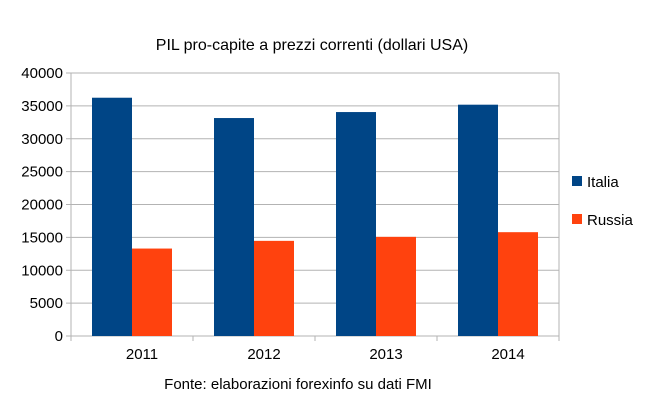  I want to click on bar-russia-2014, so click(518, 284).